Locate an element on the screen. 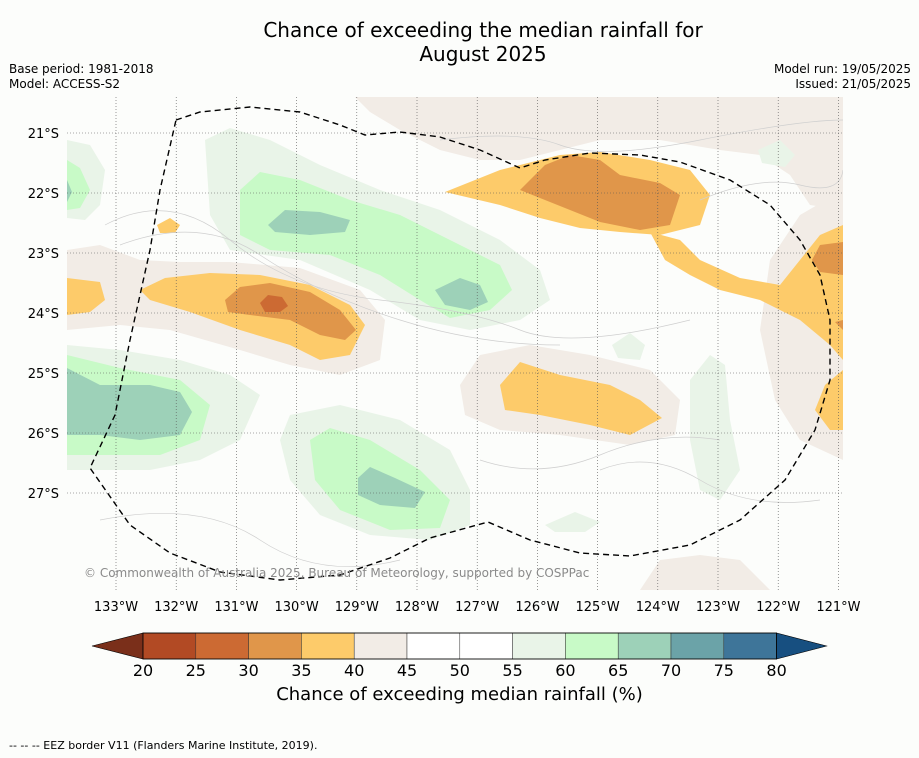 This screenshot has width=919, height=758. band-40-region-central is located at coordinates (581, 398).